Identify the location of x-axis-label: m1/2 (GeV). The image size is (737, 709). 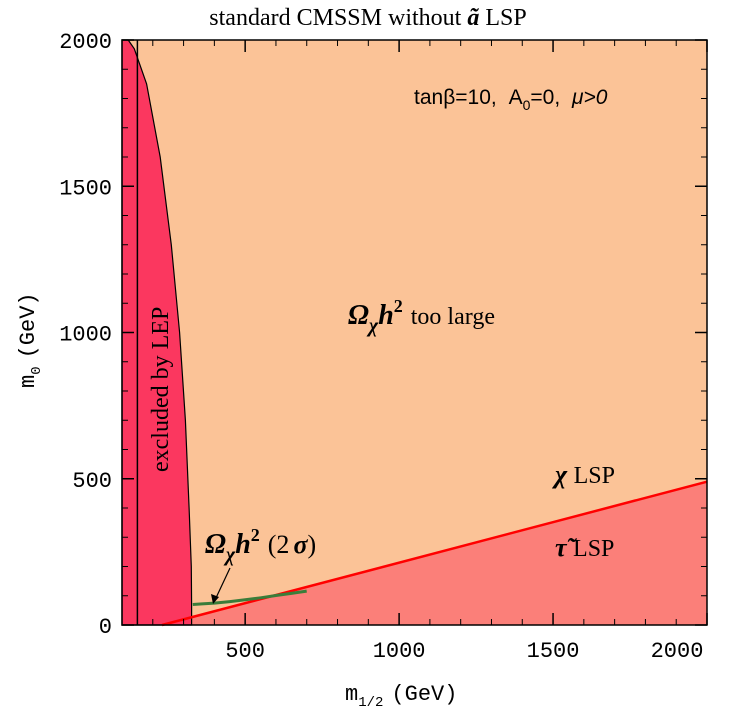
(401, 695).